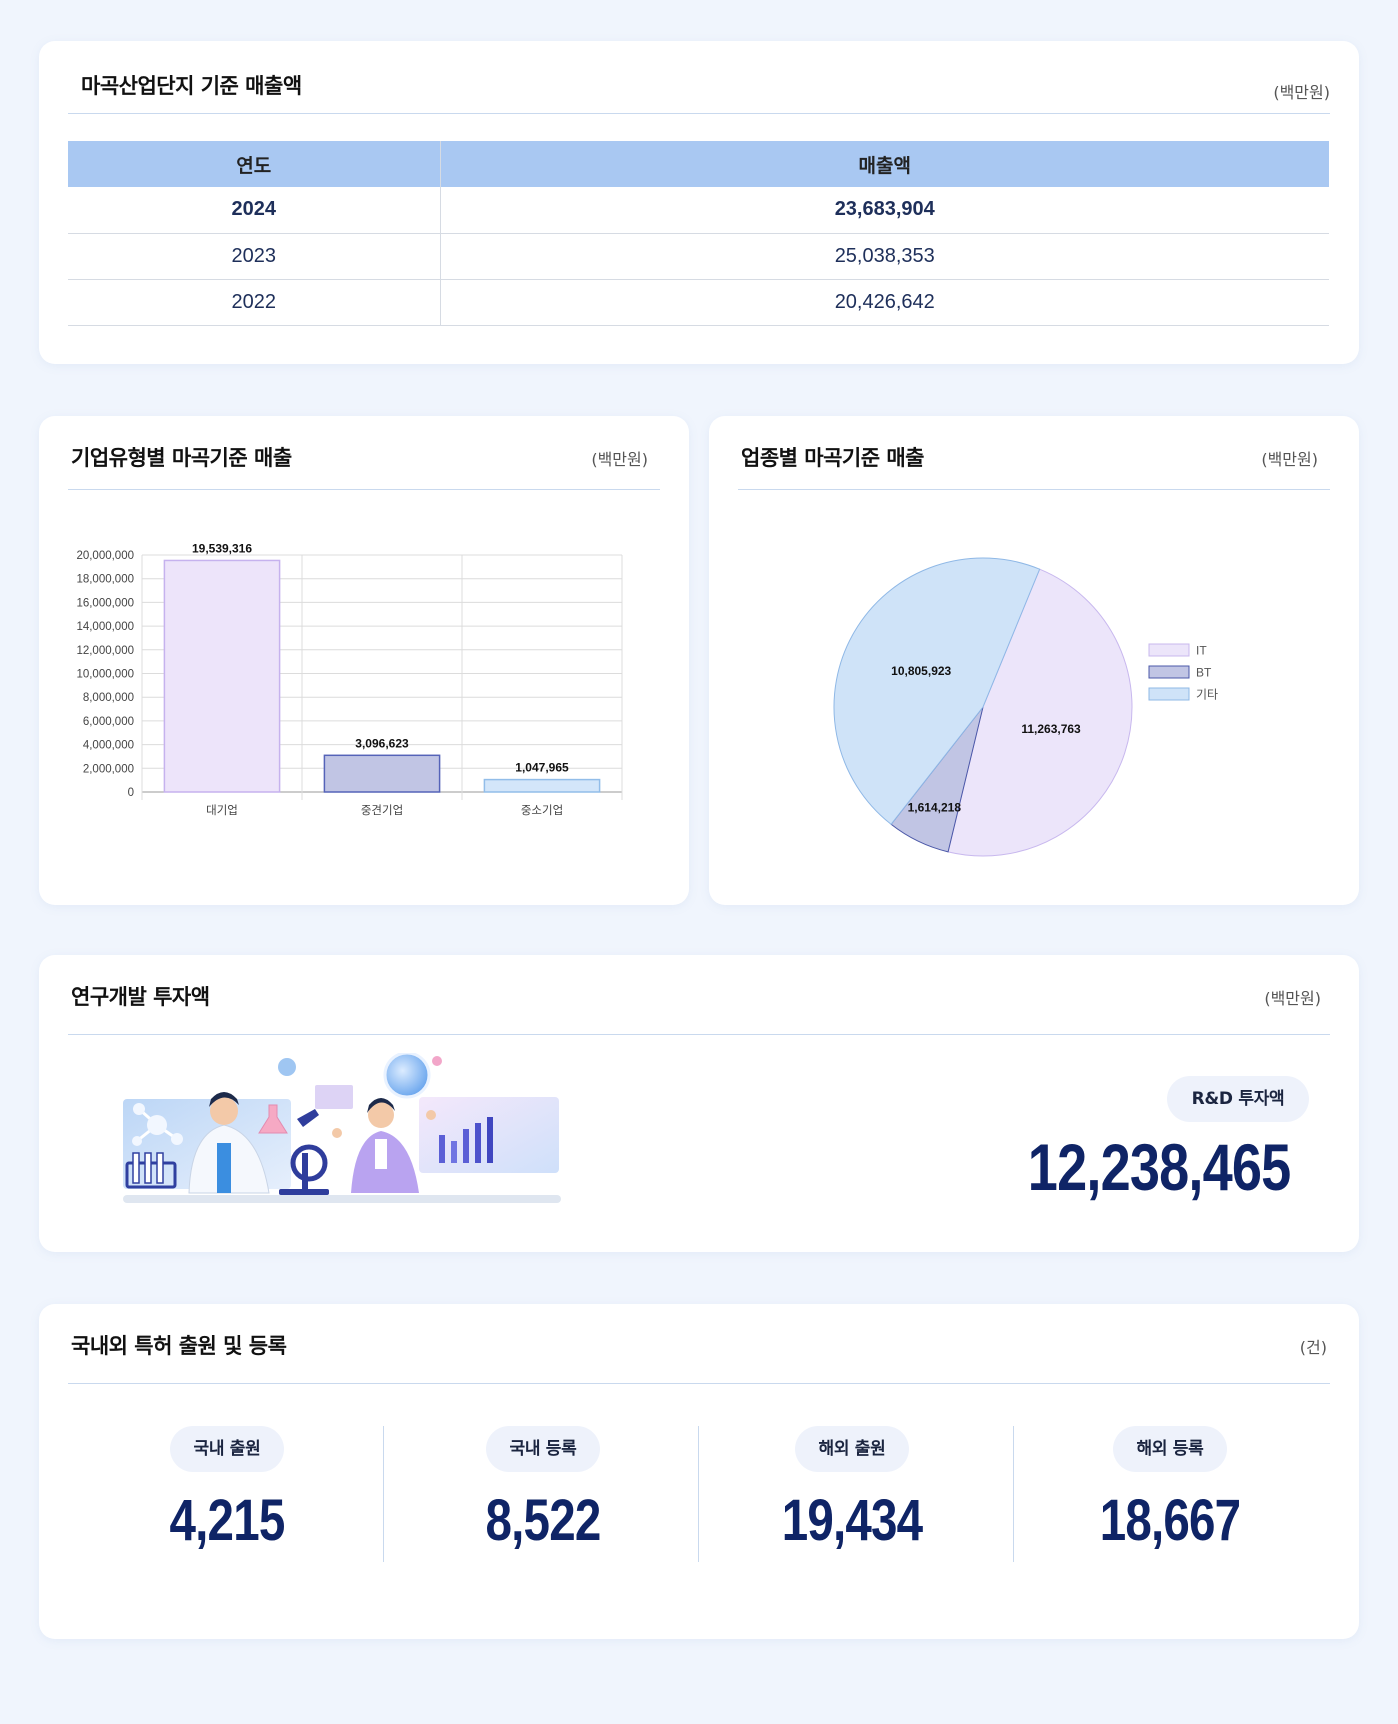  Describe the element at coordinates (140, 997) in the screenshot. I see `rnd-title: 연구개발 투자액` at that location.